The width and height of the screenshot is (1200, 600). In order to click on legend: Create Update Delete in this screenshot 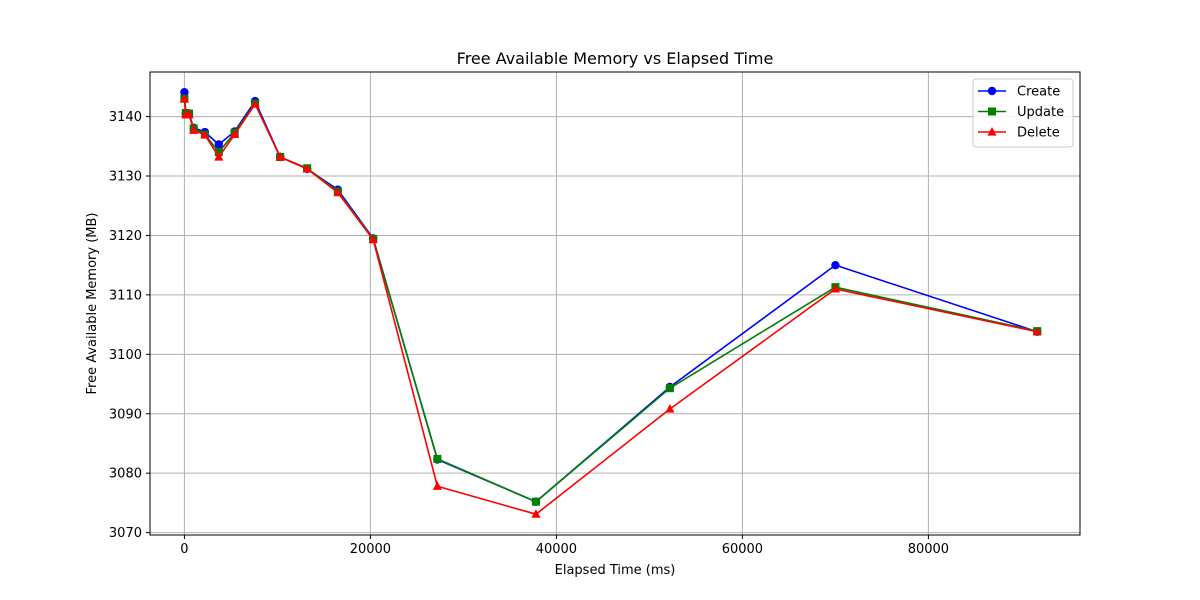, I will do `click(1023, 113)`.